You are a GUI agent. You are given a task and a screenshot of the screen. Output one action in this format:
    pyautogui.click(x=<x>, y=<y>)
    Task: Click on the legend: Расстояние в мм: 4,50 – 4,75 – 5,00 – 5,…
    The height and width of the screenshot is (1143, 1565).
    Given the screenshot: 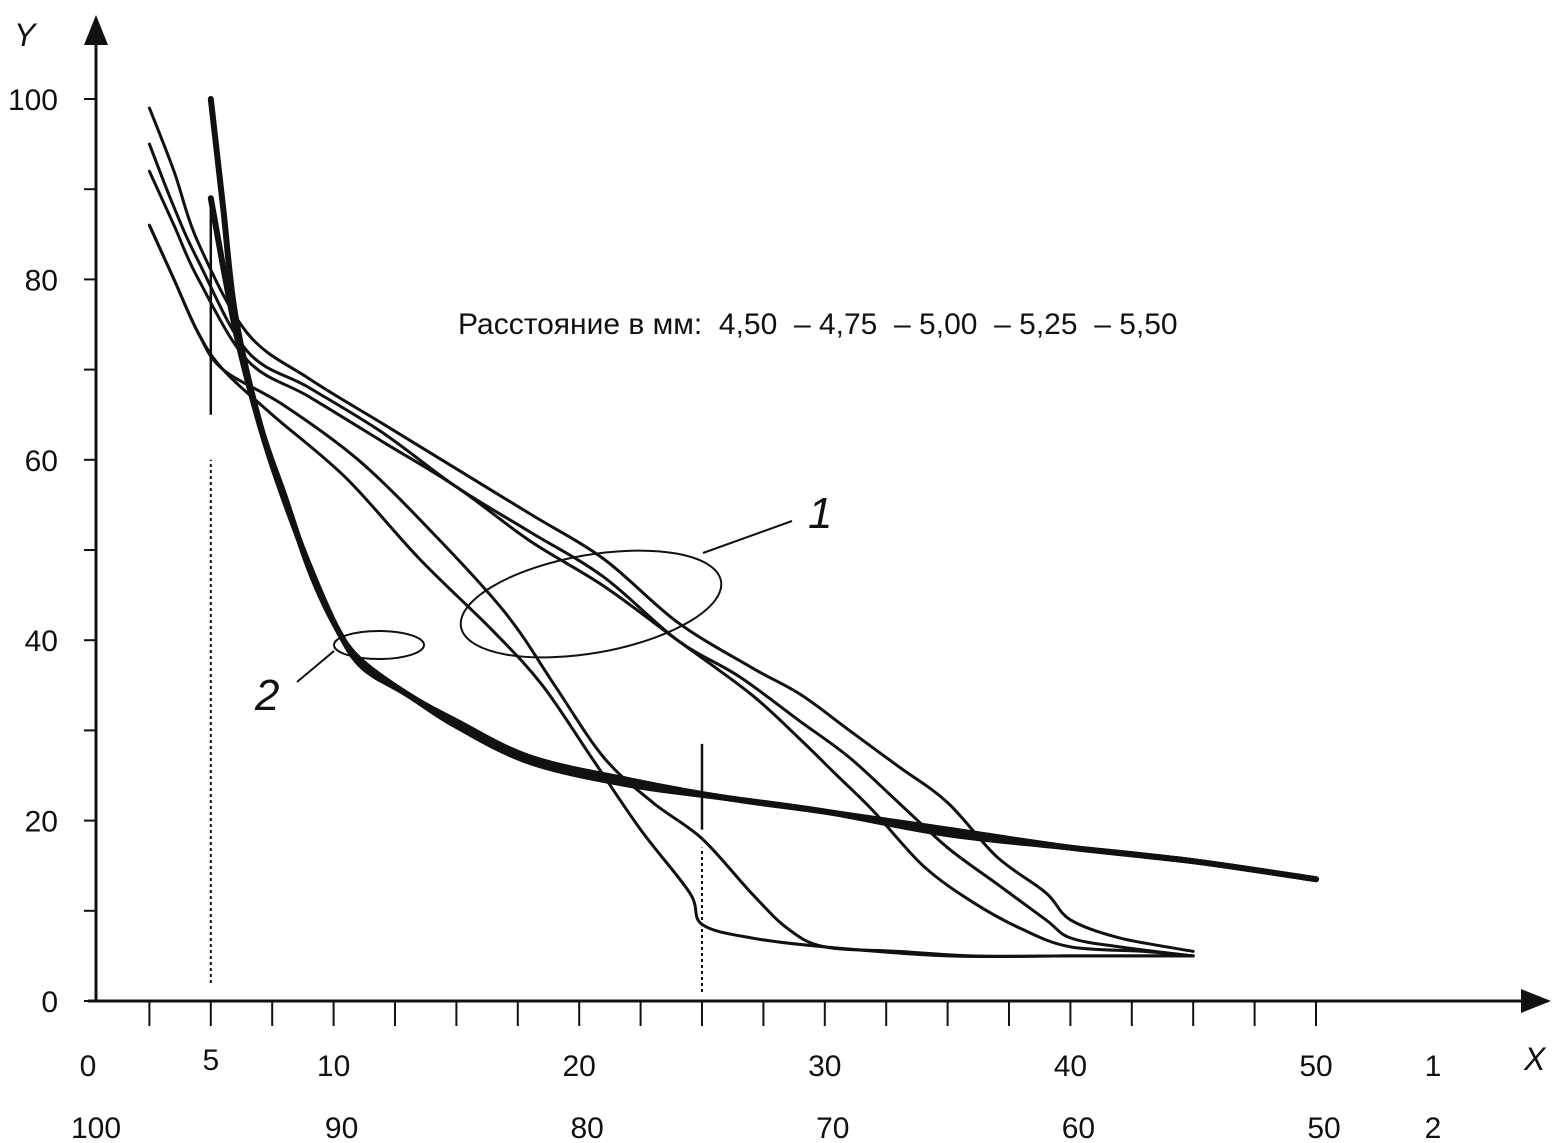 What is the action you would take?
    pyautogui.click(x=818, y=324)
    